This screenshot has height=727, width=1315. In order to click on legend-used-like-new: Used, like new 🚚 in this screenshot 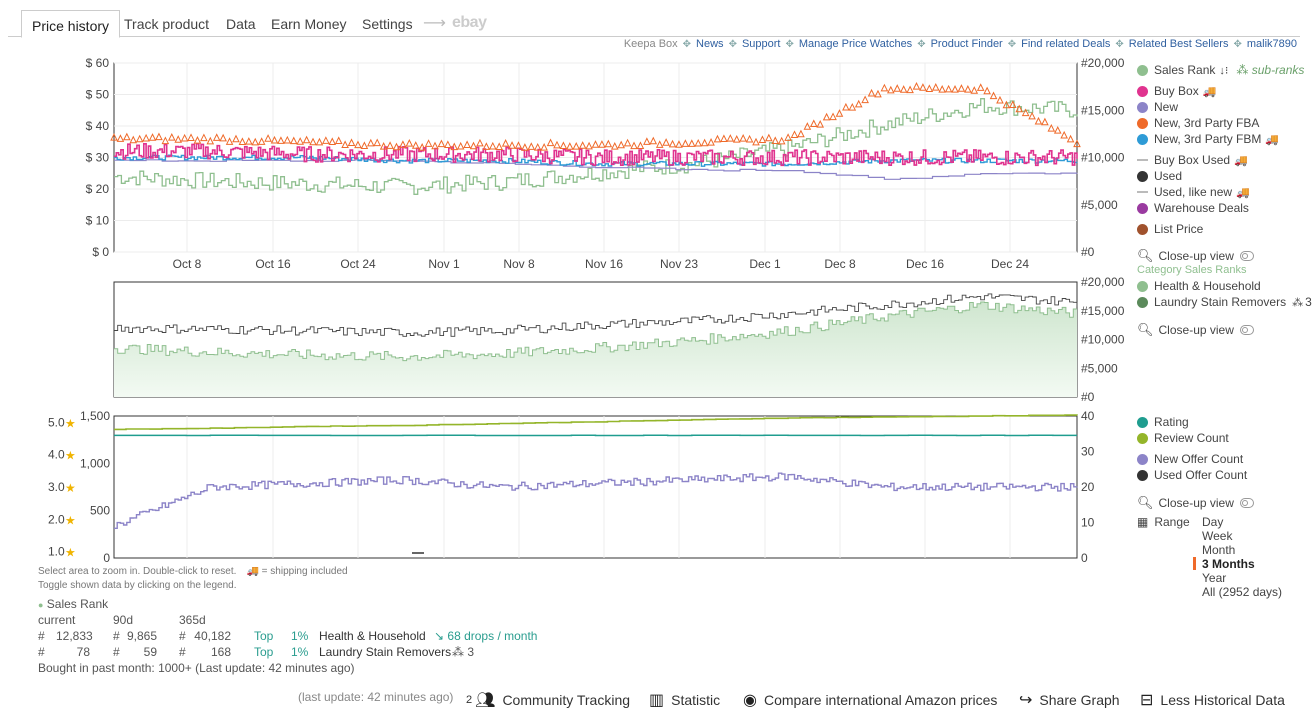, I will do `click(1193, 192)`.